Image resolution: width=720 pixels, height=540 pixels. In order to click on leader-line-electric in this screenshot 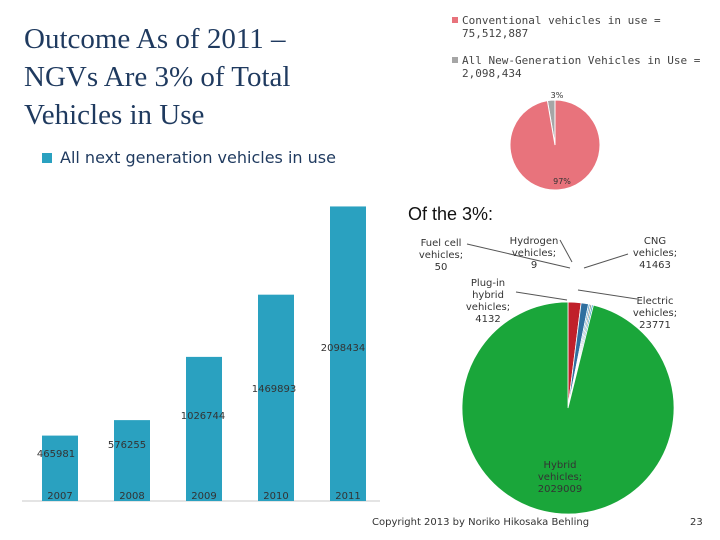, I will do `click(607, 294)`.